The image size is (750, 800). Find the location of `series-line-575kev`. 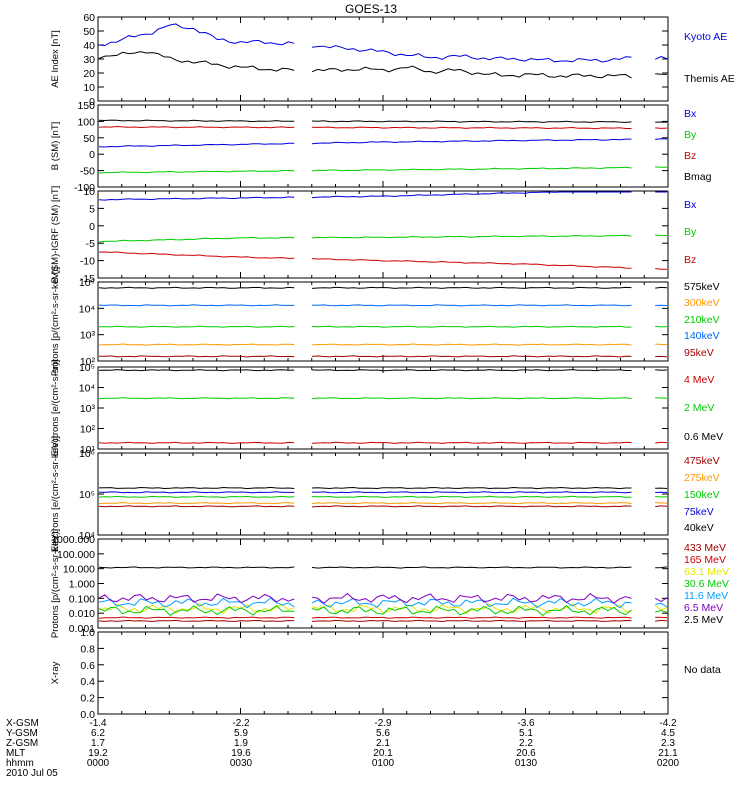

series-line-575kev is located at coordinates (383, 287).